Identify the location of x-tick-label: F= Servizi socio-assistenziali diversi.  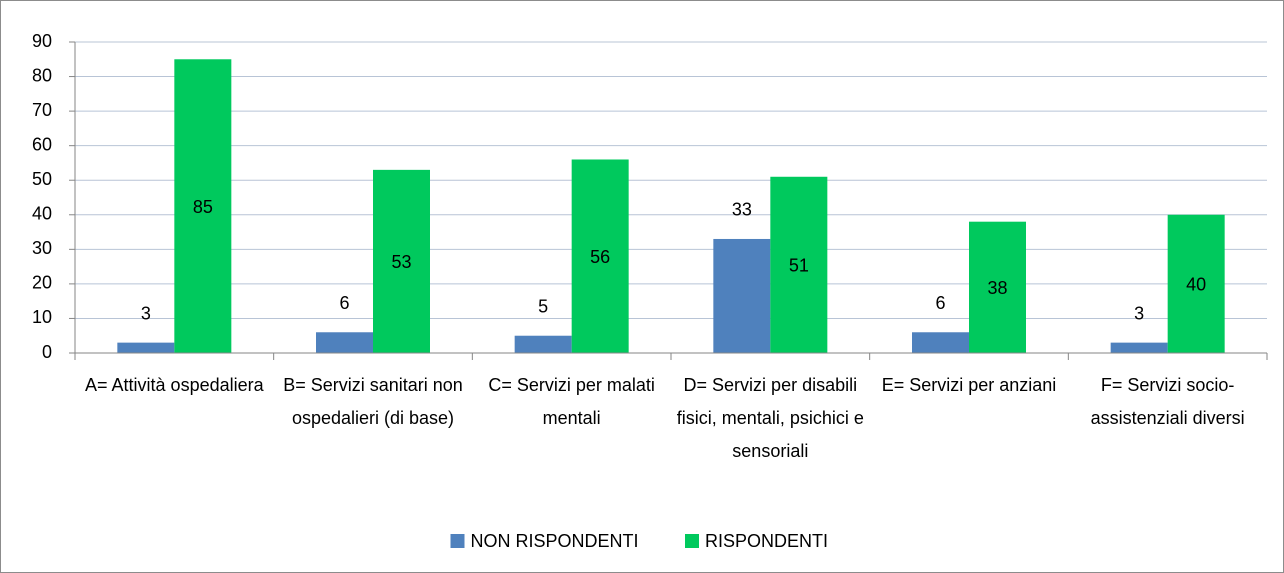
(1167, 401).